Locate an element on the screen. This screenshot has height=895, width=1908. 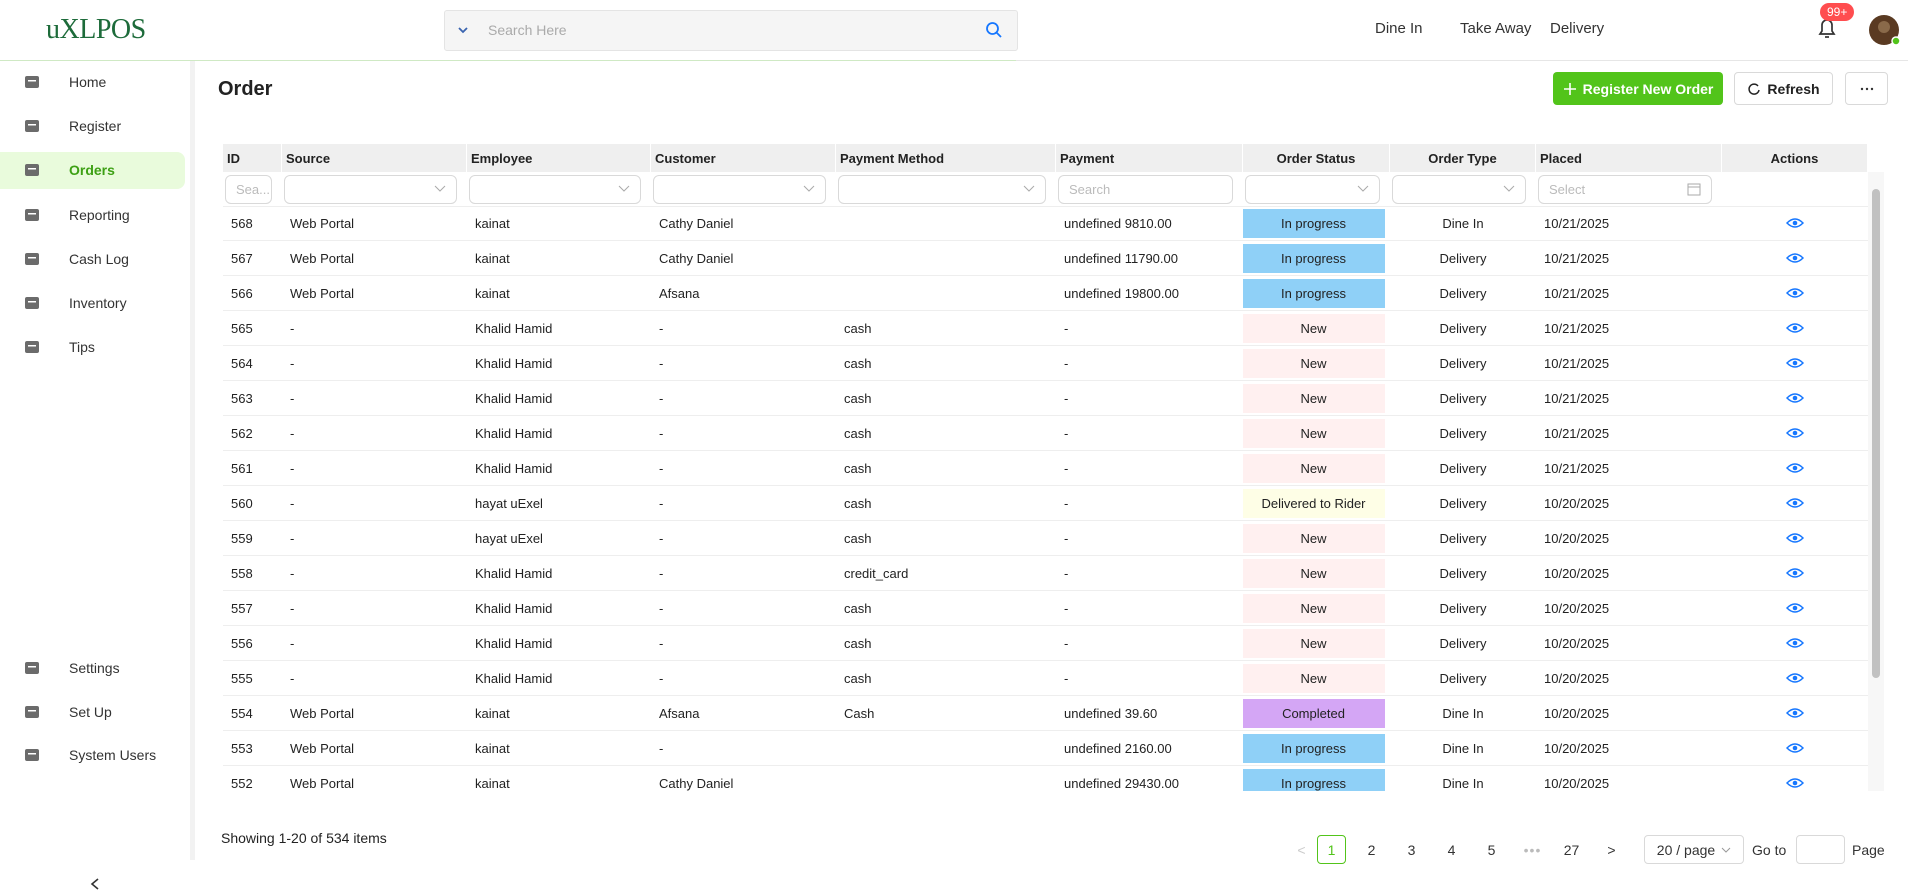
prev-page: < is located at coordinates (1301, 849).